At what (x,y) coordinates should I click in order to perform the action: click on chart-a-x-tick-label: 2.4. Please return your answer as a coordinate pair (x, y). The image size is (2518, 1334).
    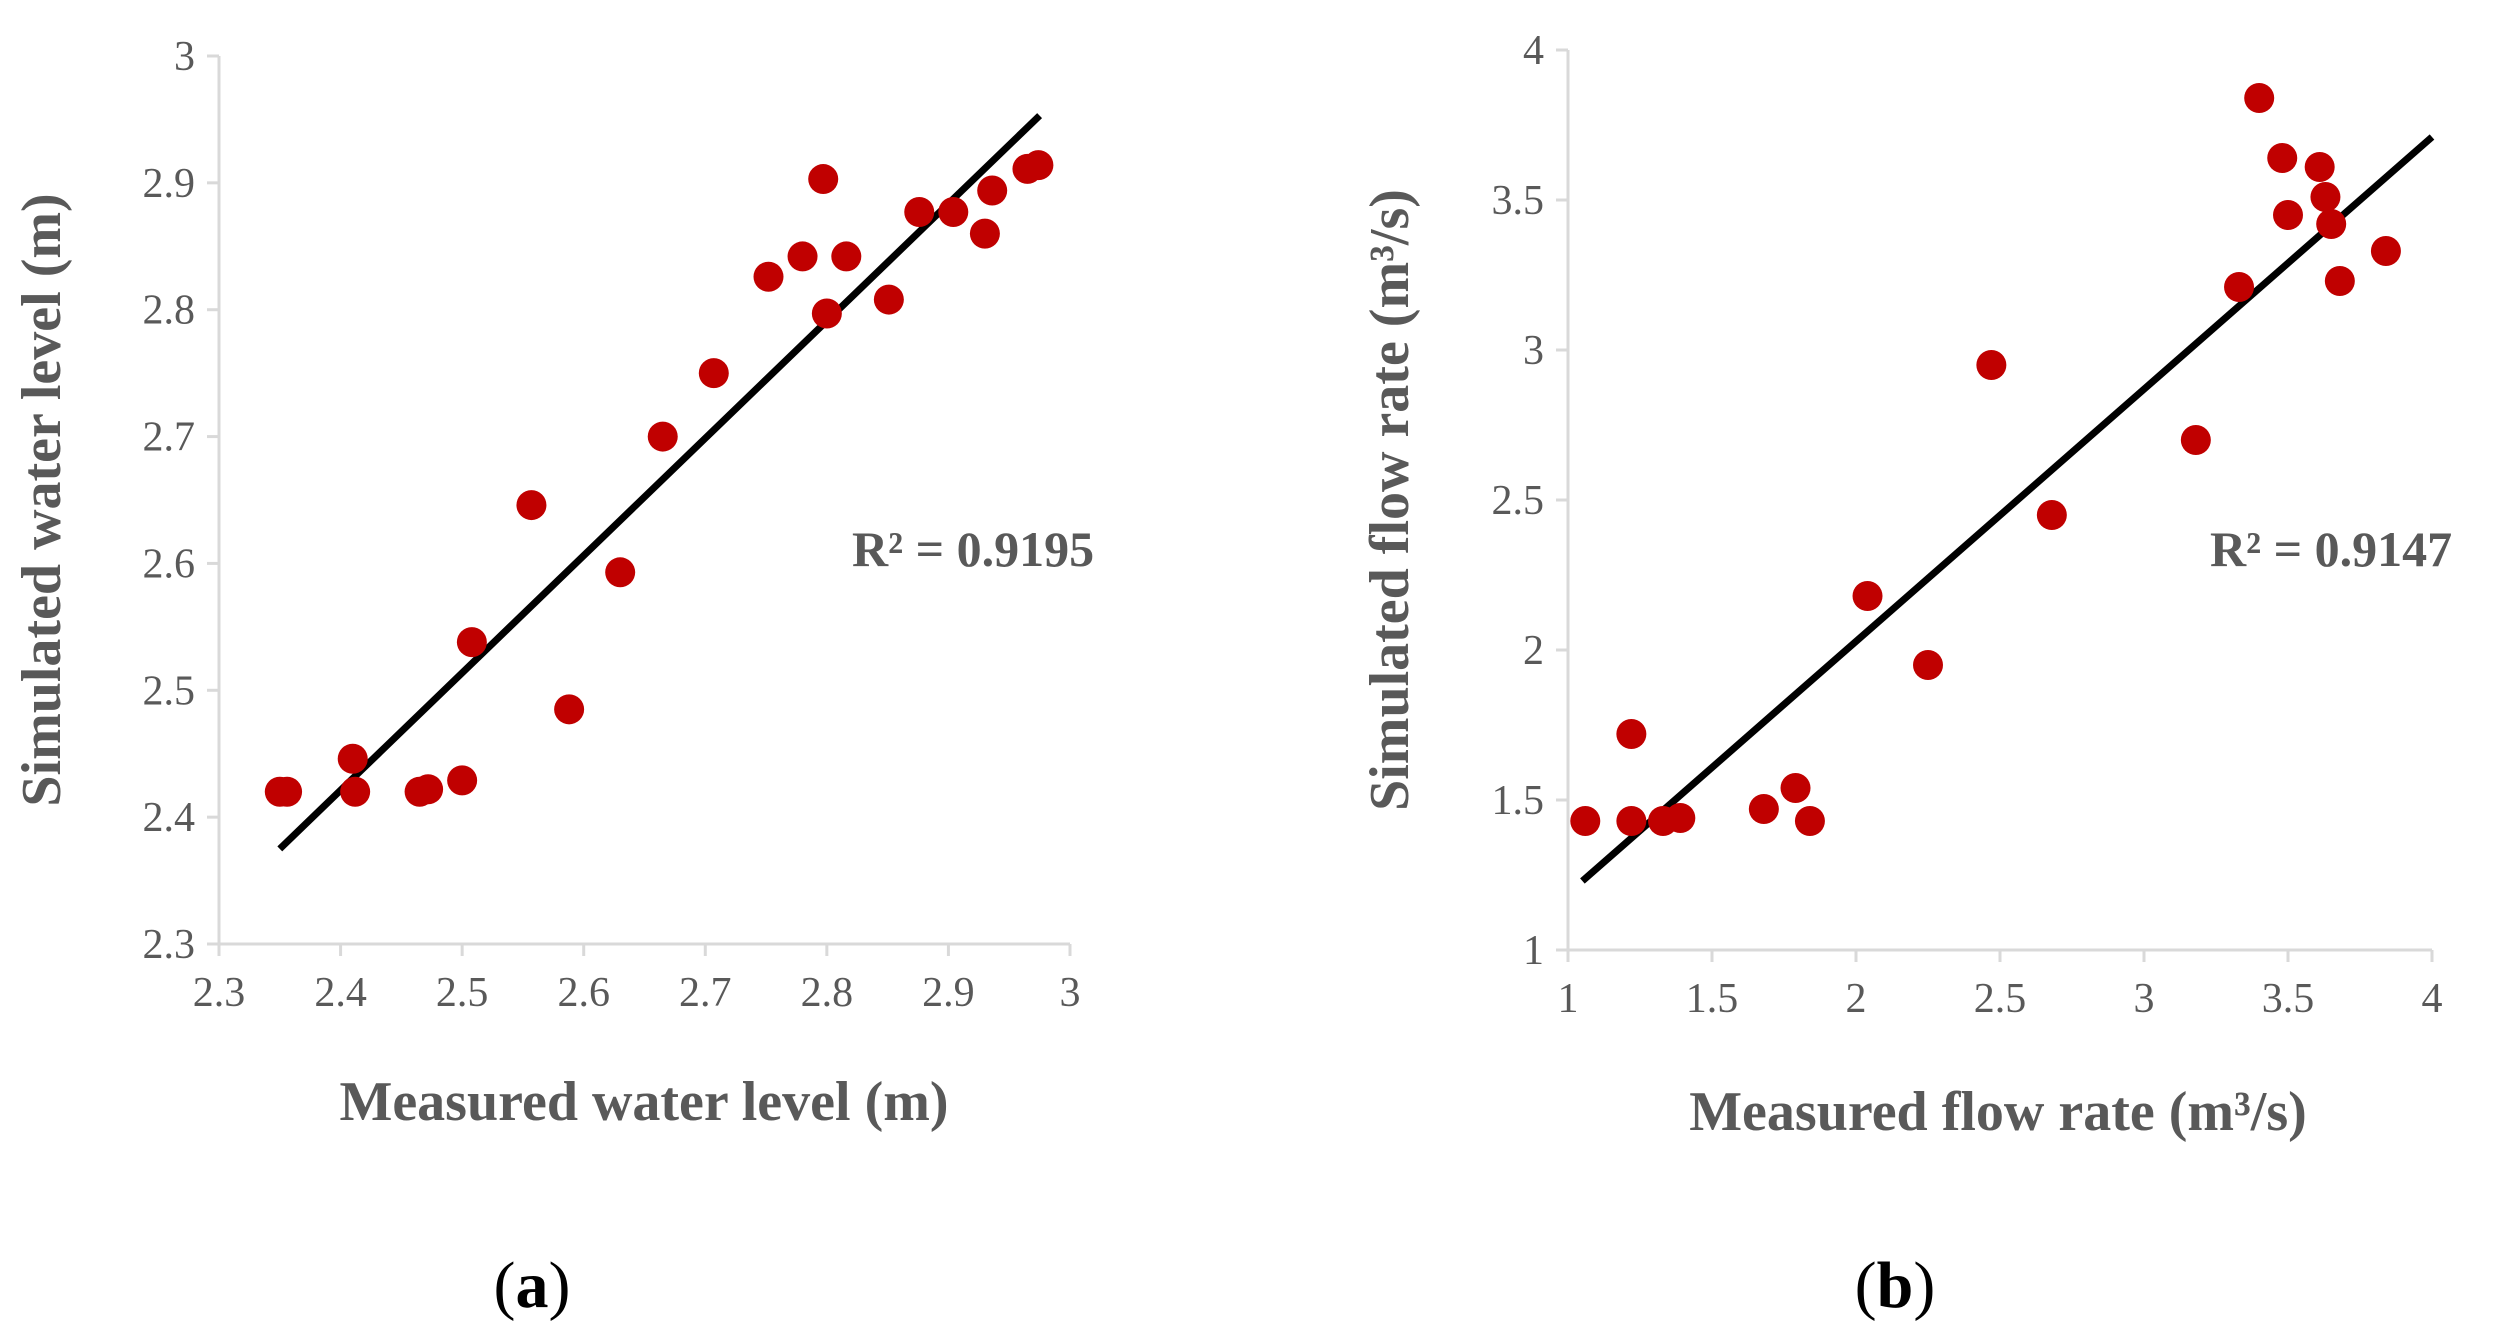
    Looking at the image, I should click on (340, 993).